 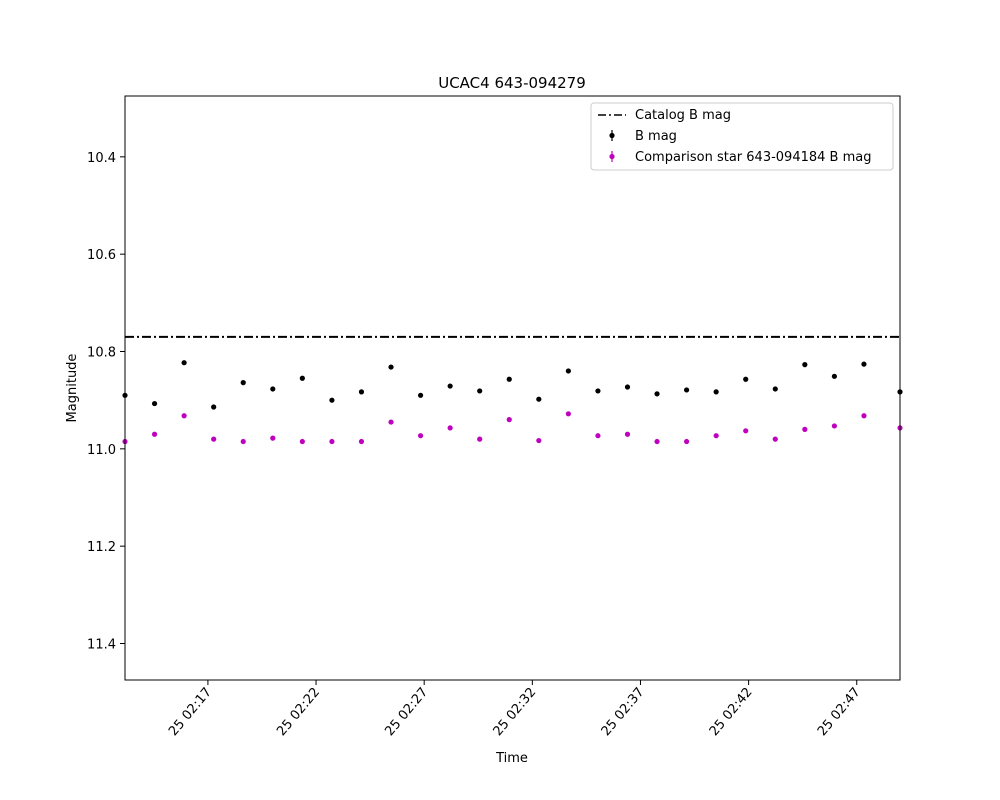 I want to click on legend-b-mag-swatch, so click(x=612, y=135).